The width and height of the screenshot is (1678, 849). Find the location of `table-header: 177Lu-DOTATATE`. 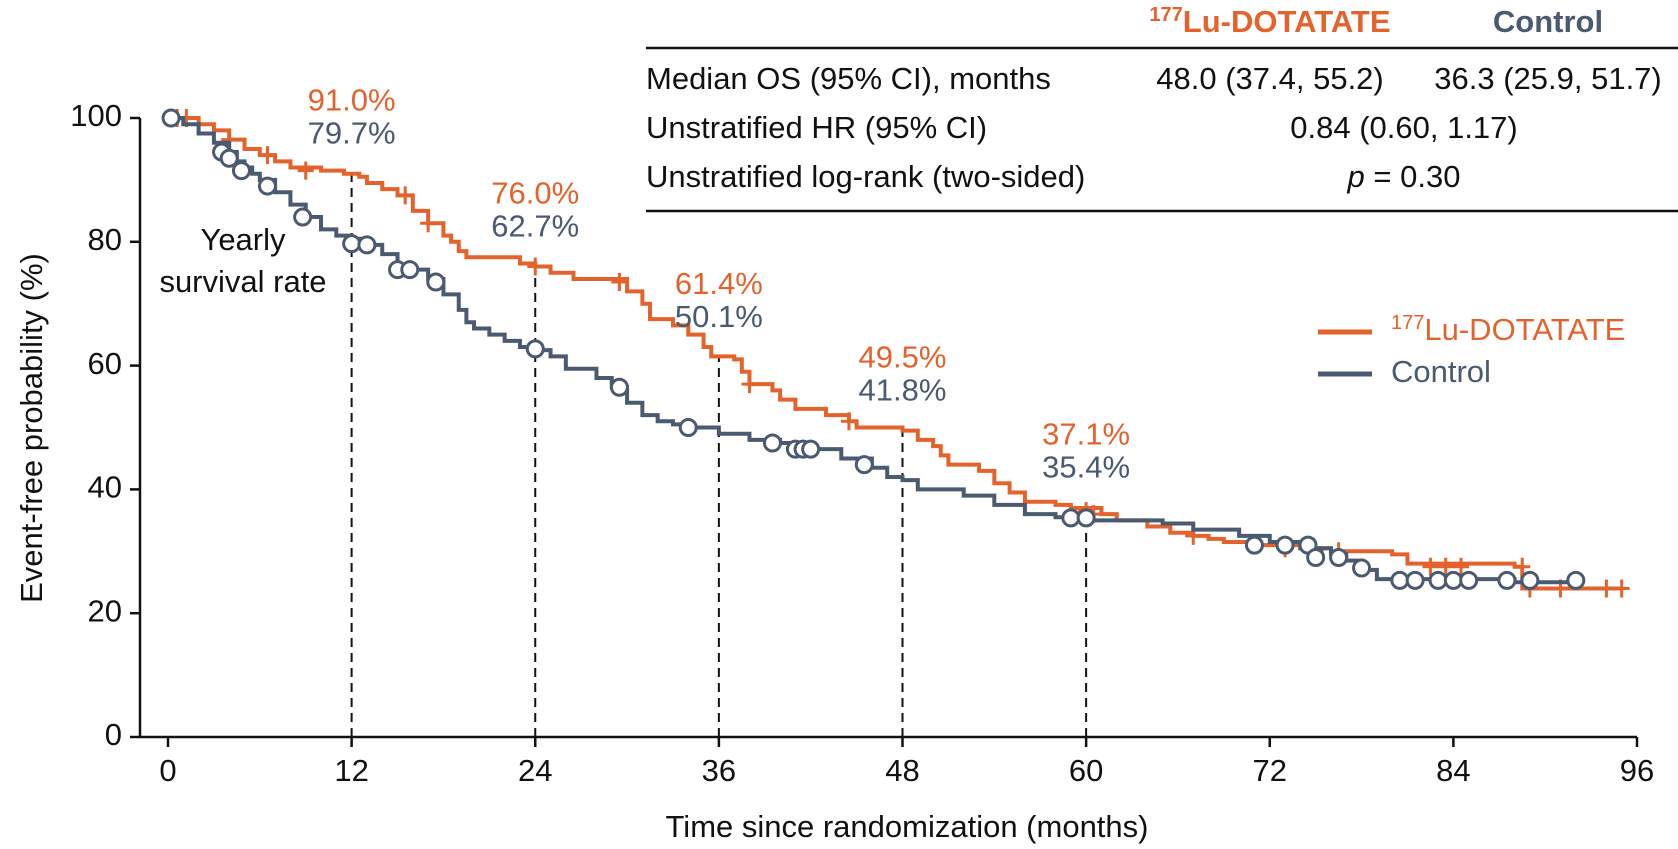

table-header: 177Lu-DOTATATE is located at coordinates (1269, 21).